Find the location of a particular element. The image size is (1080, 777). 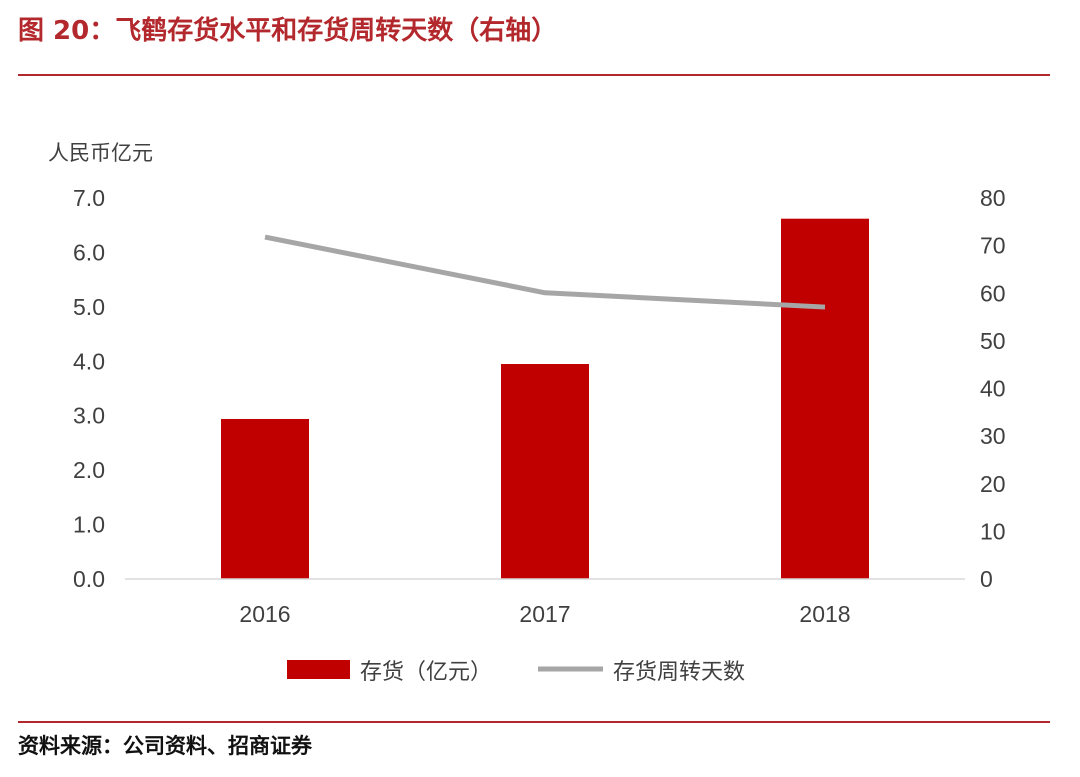

line-series-turnover-days is located at coordinates (545, 272).